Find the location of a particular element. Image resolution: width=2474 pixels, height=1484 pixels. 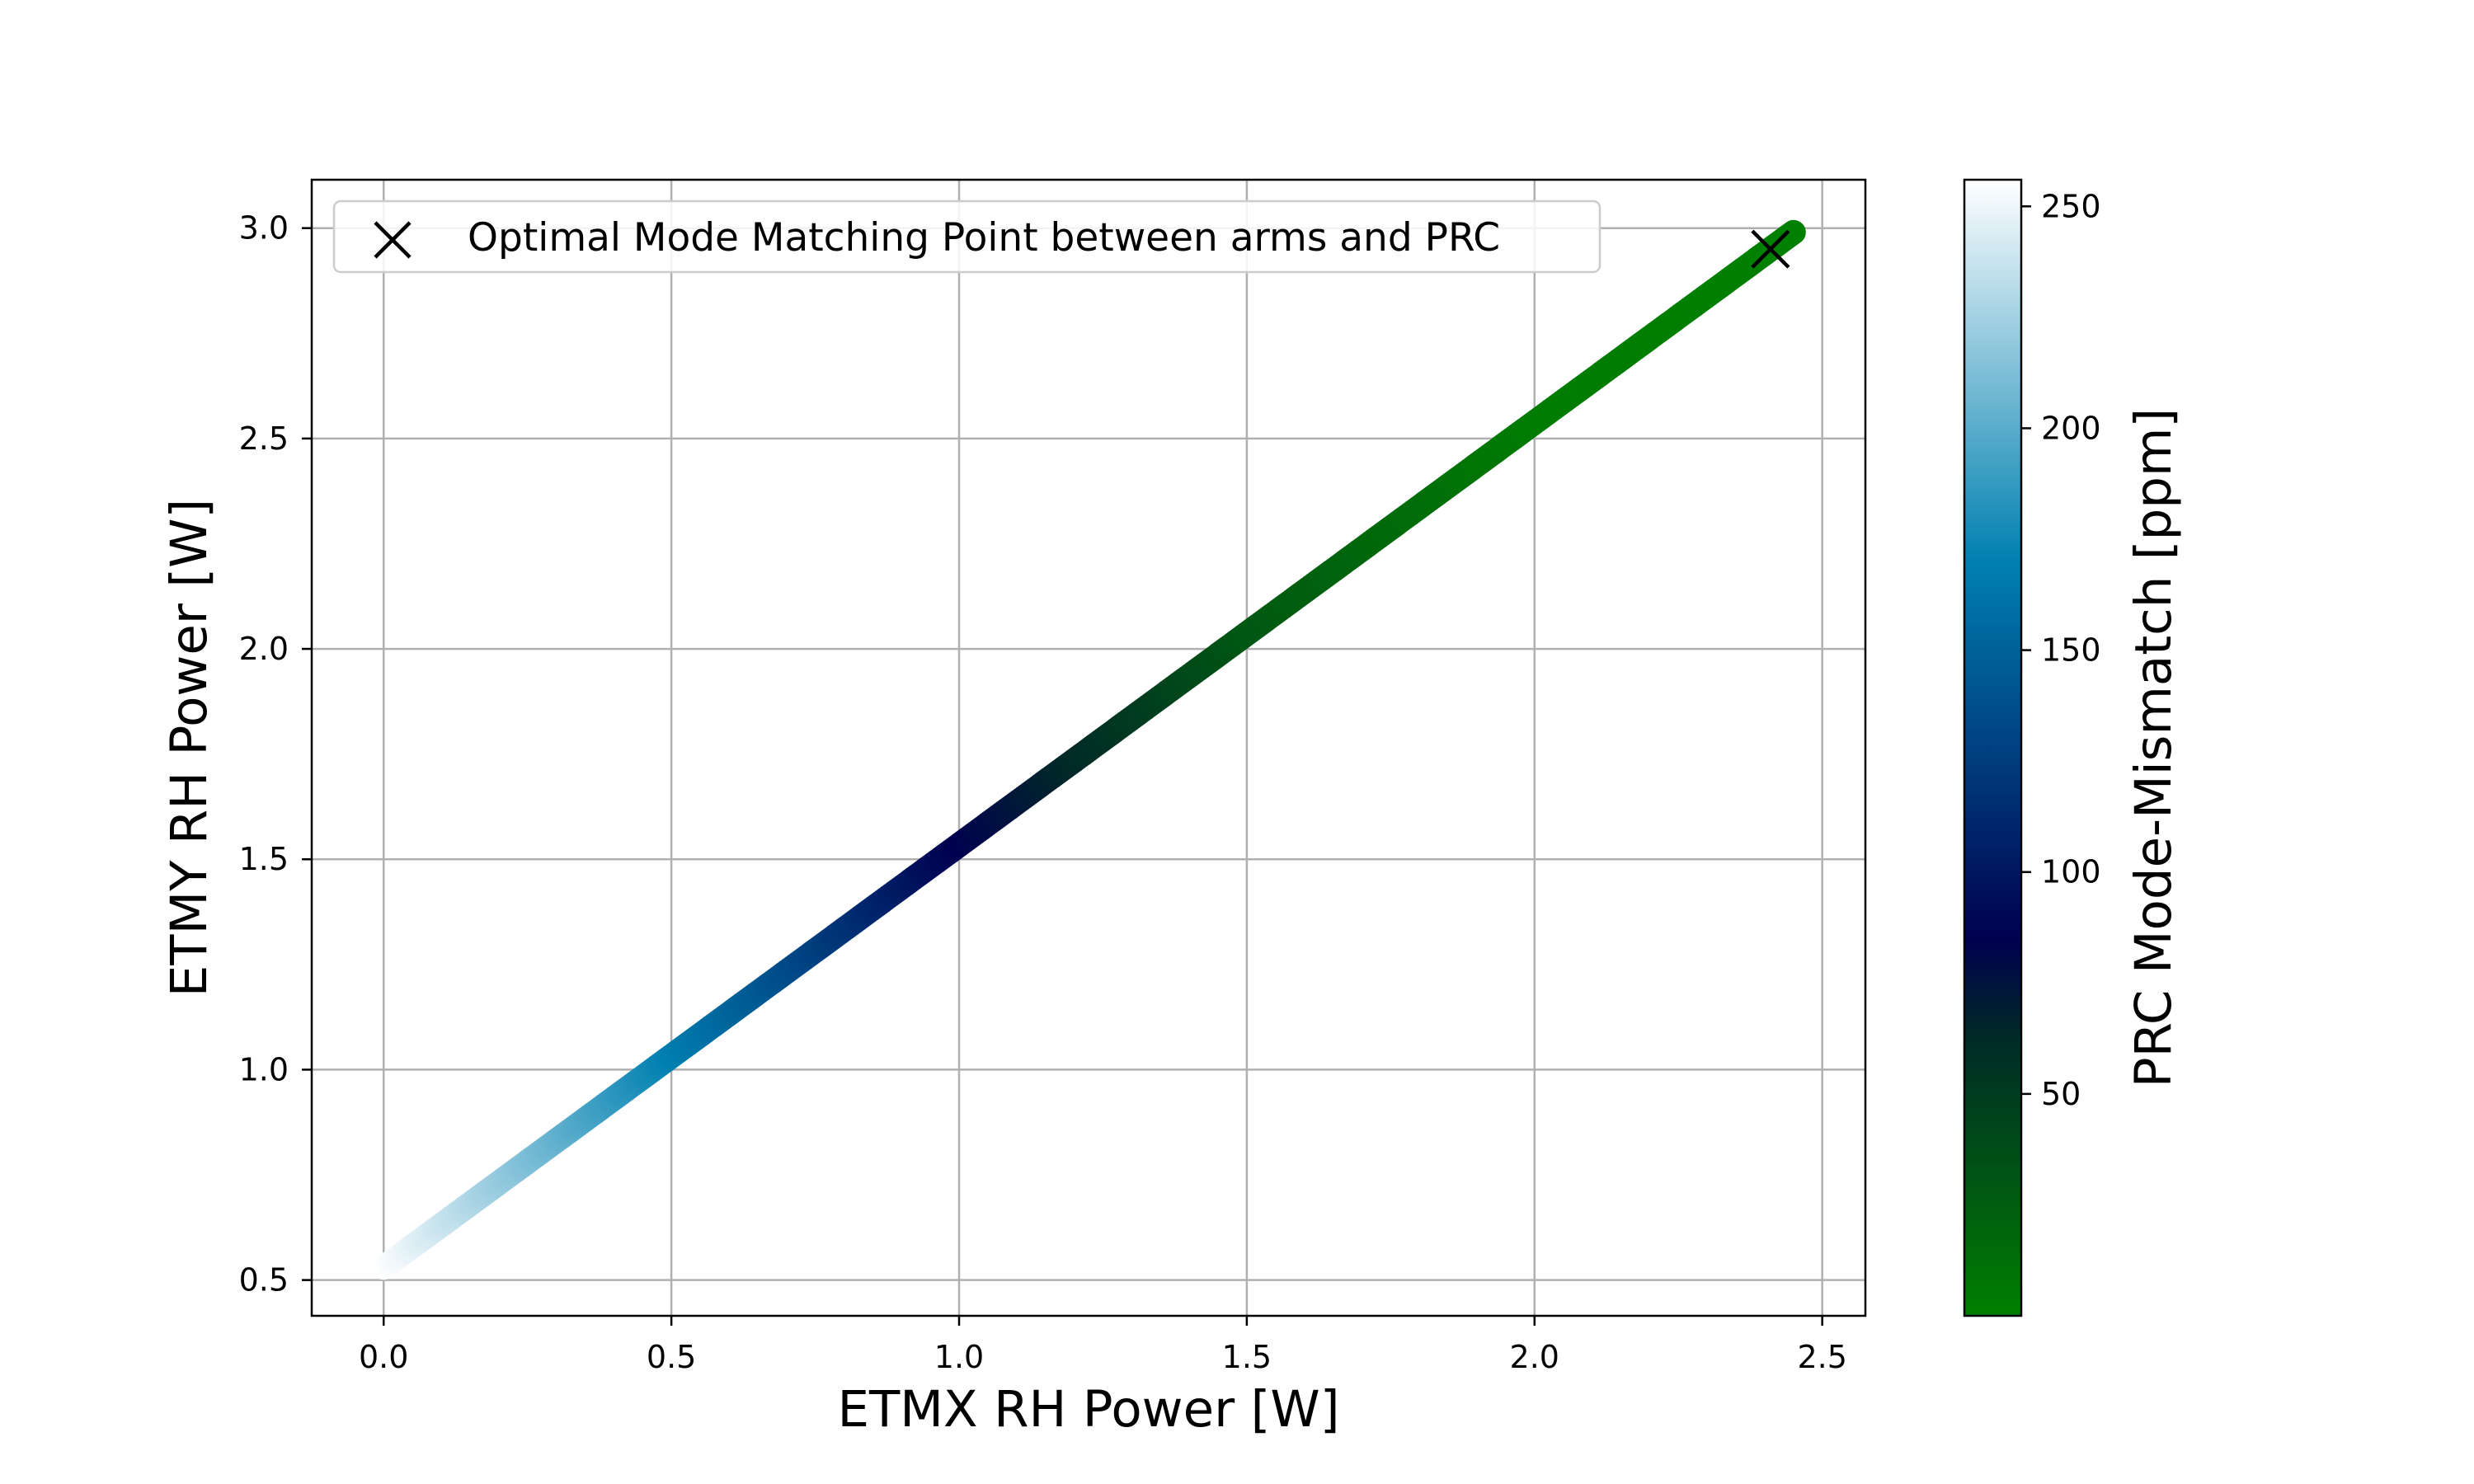

colorbar-tick-label: 50 is located at coordinates (2061, 1094).